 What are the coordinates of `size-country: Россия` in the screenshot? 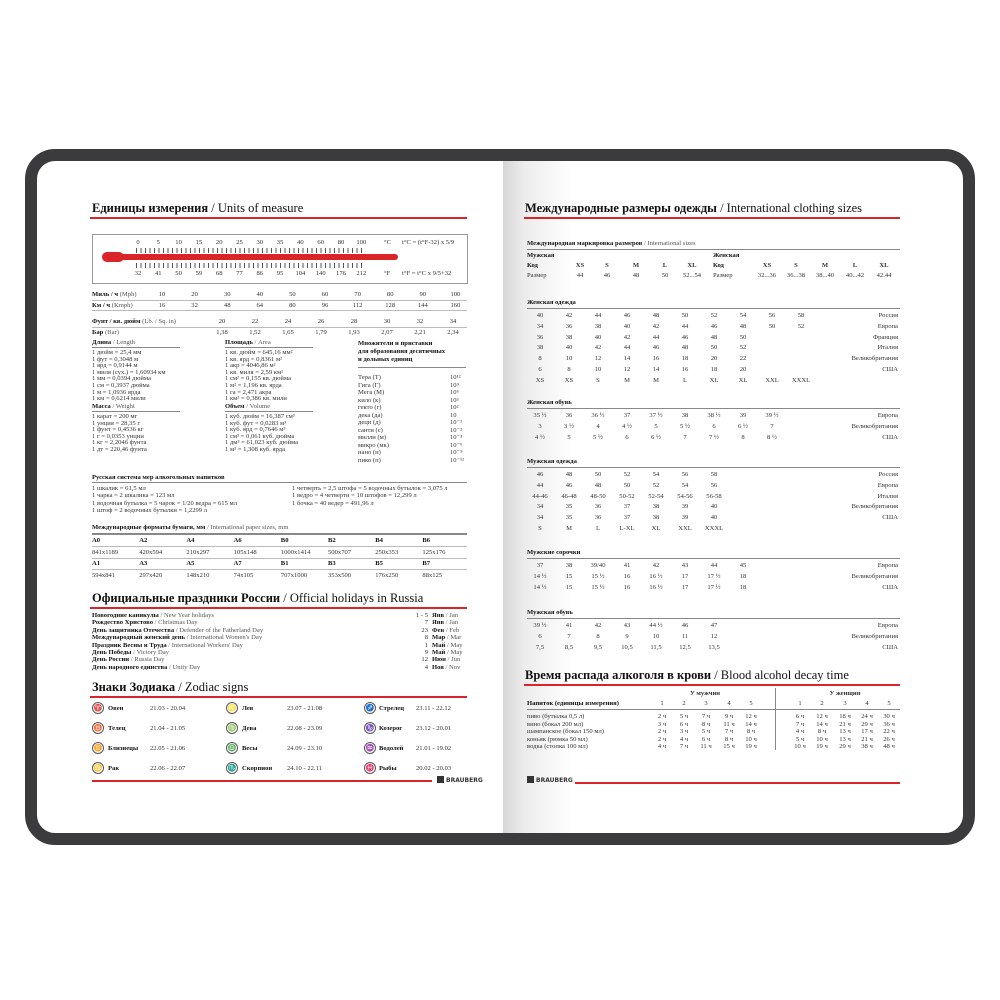 It's located at (888, 474).